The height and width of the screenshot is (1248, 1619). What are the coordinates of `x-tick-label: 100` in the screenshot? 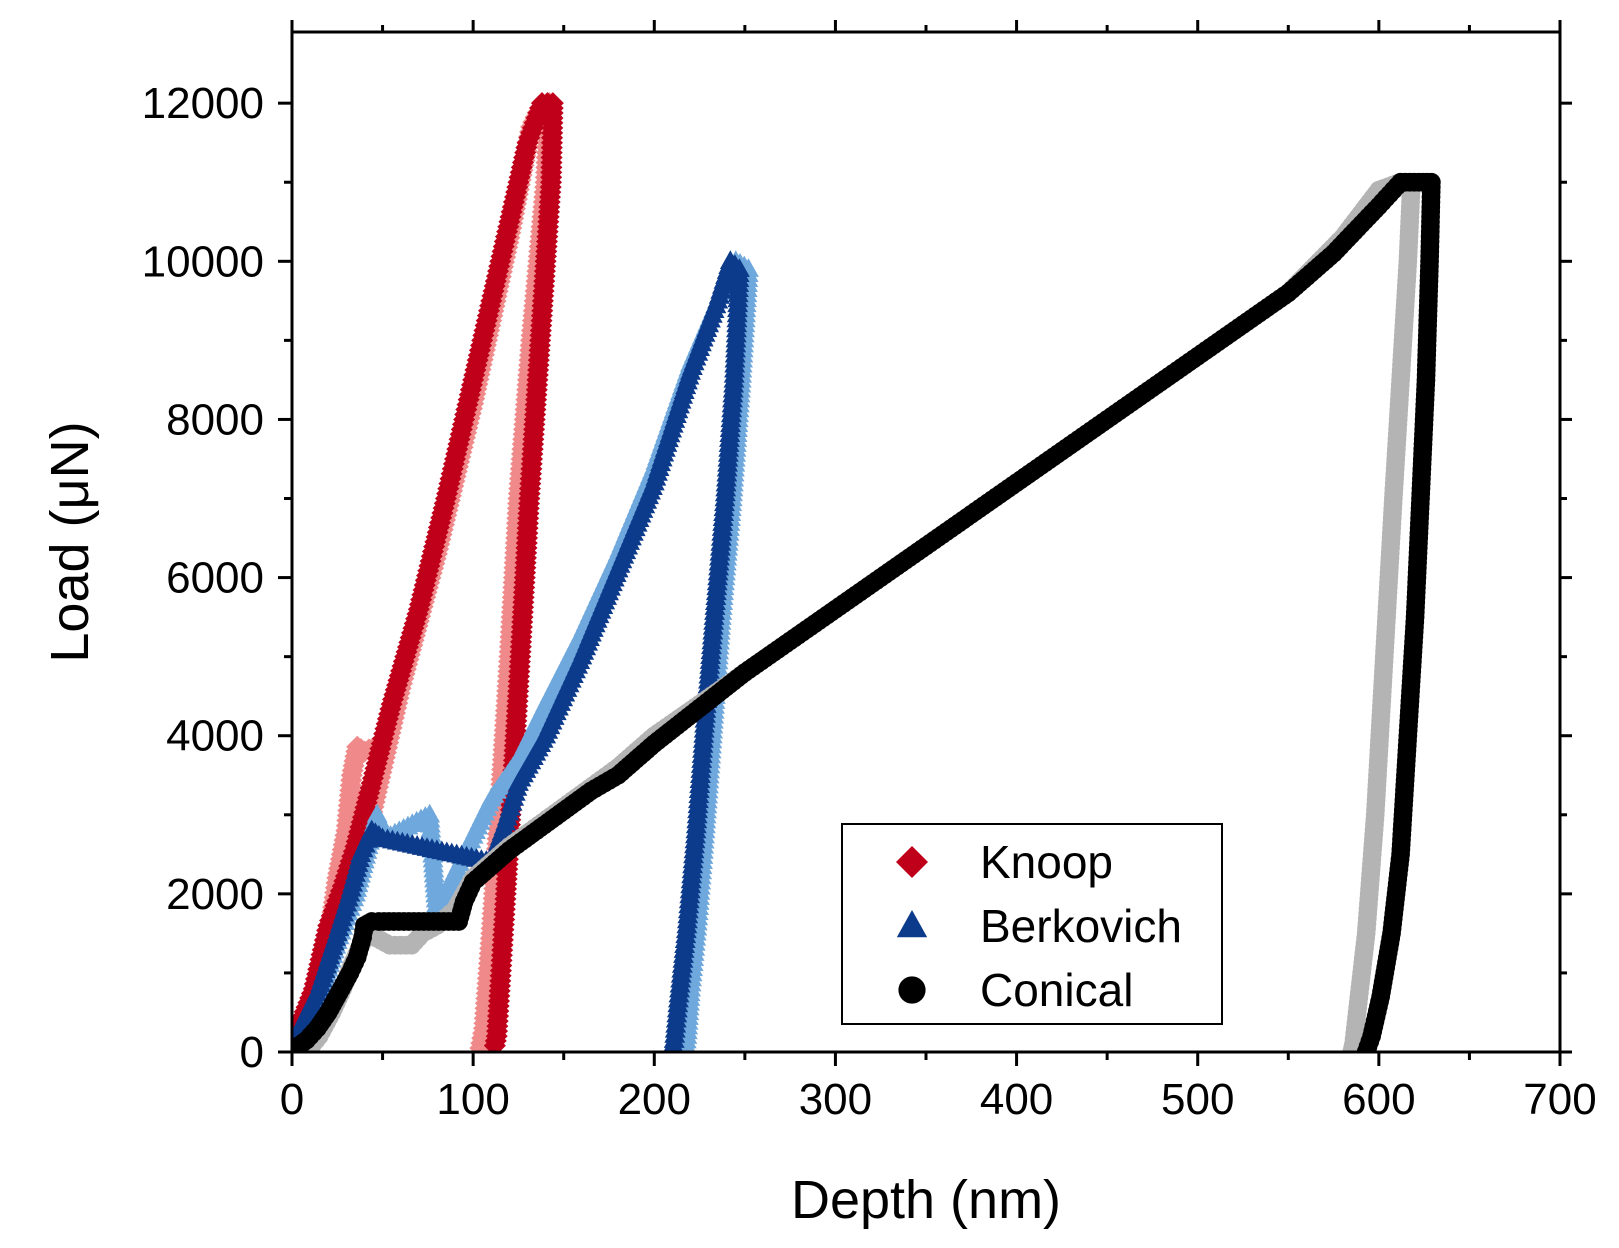 It's located at (472, 1099).